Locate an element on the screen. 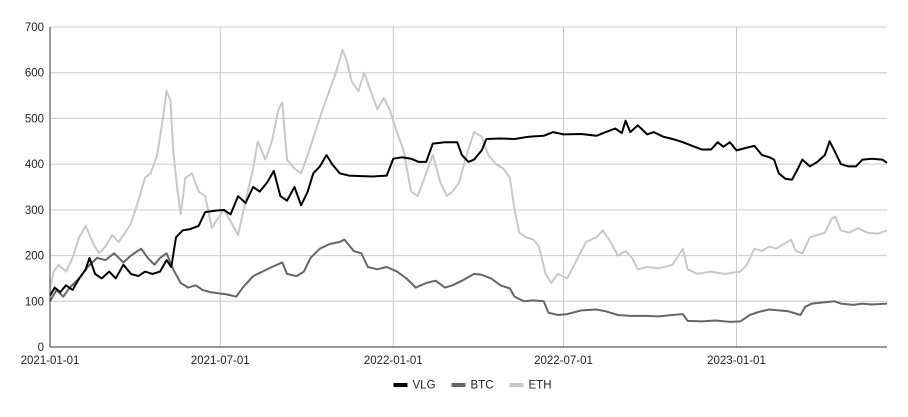  y-tick-label: 500 is located at coordinates (34, 119).